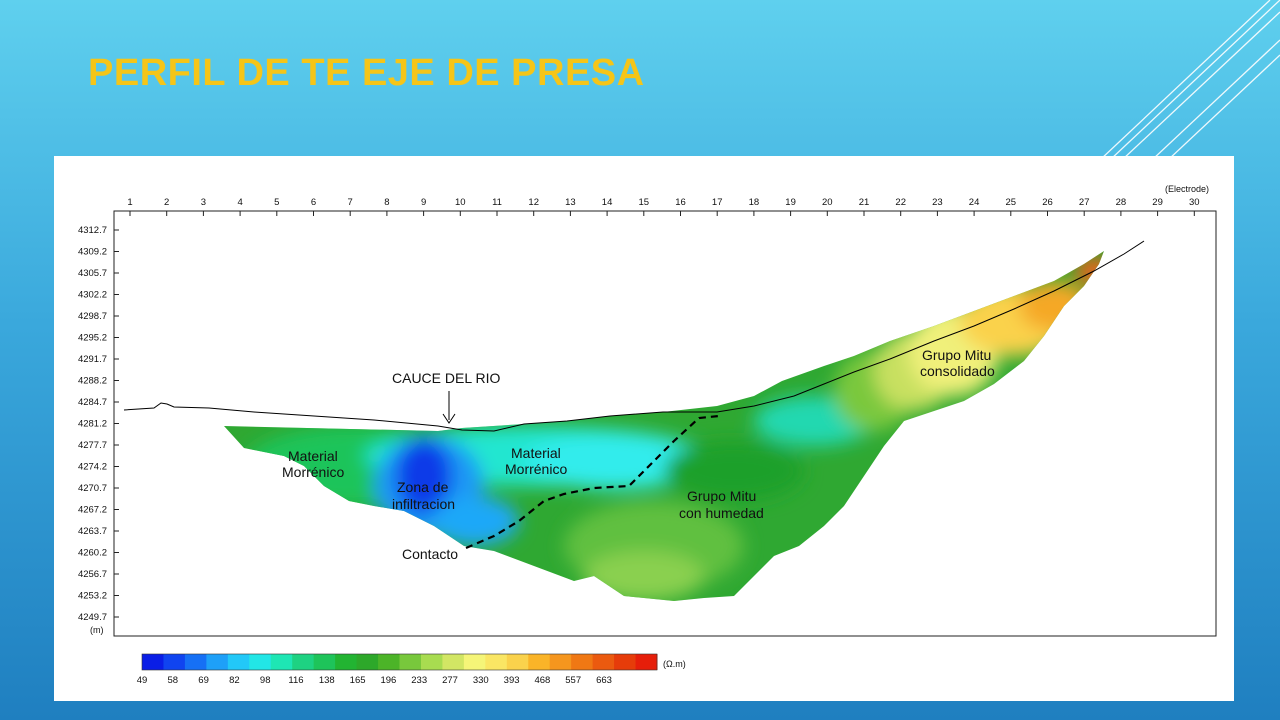 Image resolution: width=1280 pixels, height=720 pixels. What do you see at coordinates (239, 202) in the screenshot?
I see `electrode-tick-label: 4` at bounding box center [239, 202].